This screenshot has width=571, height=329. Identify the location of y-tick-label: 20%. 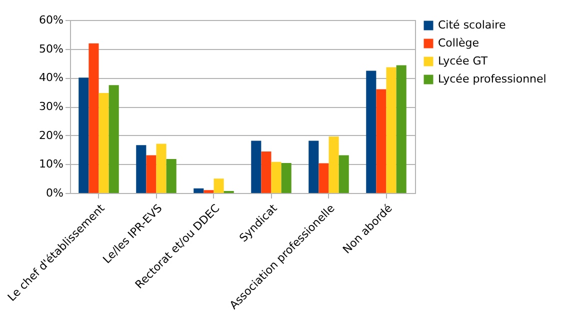
(51, 135).